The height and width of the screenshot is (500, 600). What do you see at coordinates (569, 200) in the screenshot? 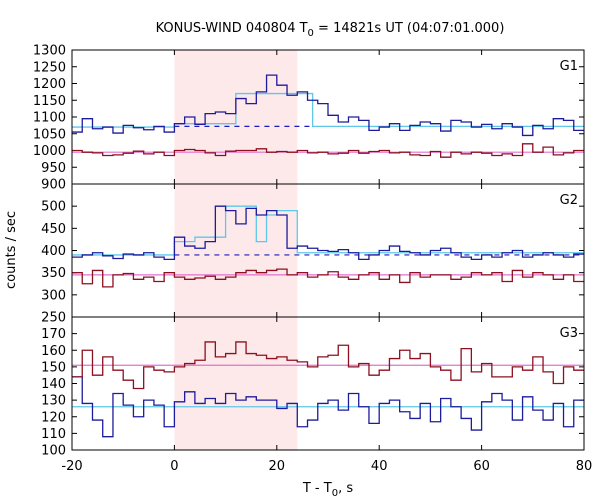
I see `panel-g2-label: G2` at bounding box center [569, 200].